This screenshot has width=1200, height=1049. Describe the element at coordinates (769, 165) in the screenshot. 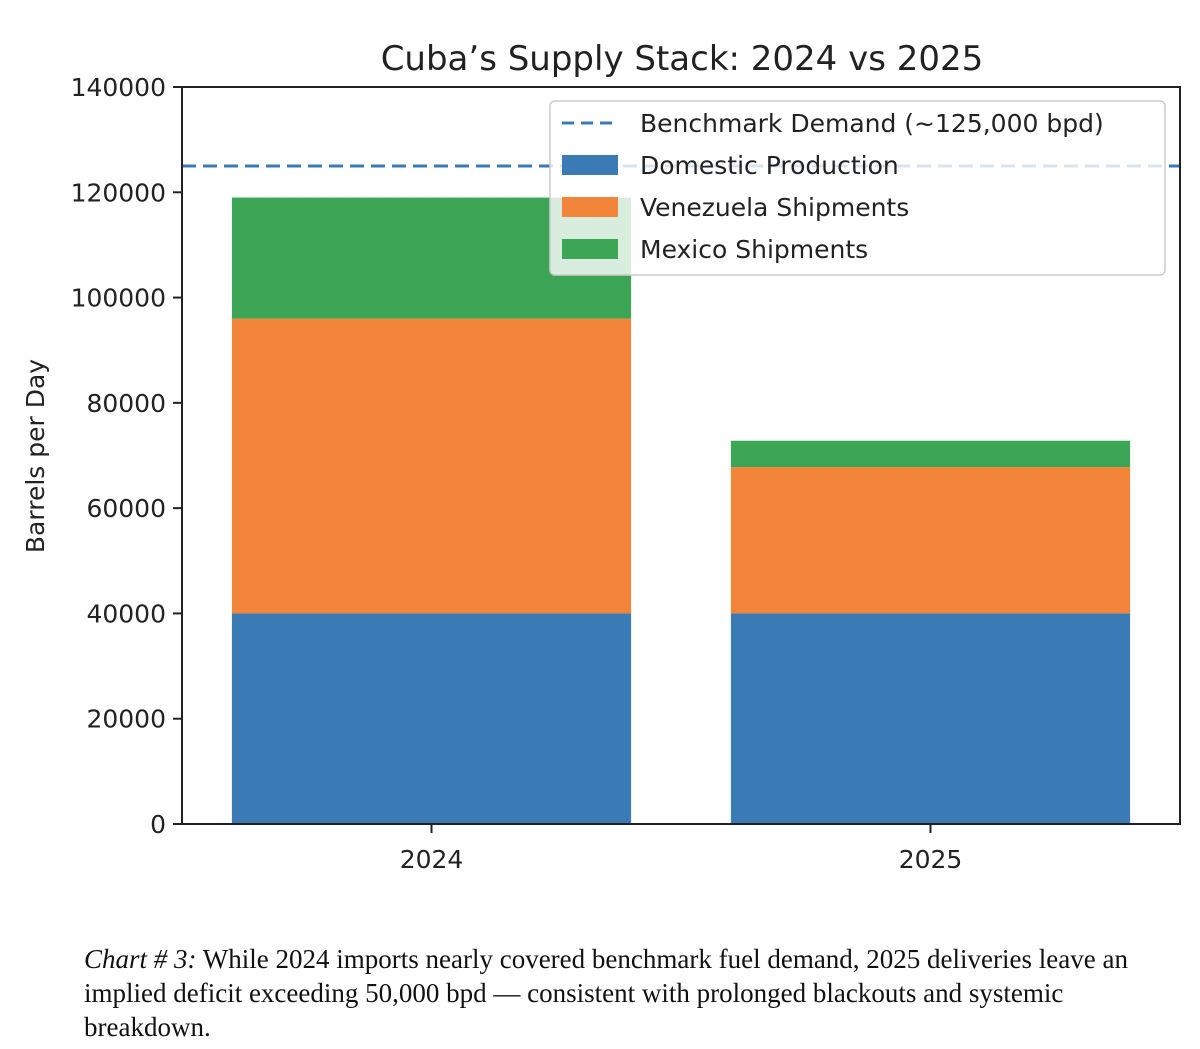

I see `legend-label-domestic-production: Domestic Production` at that location.